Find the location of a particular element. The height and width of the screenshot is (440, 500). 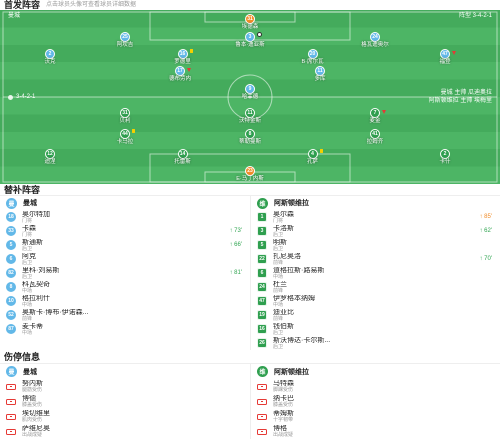

player-info: 斯沃博达·卡尔斯... 后卫 is located at coordinates (301, 343).